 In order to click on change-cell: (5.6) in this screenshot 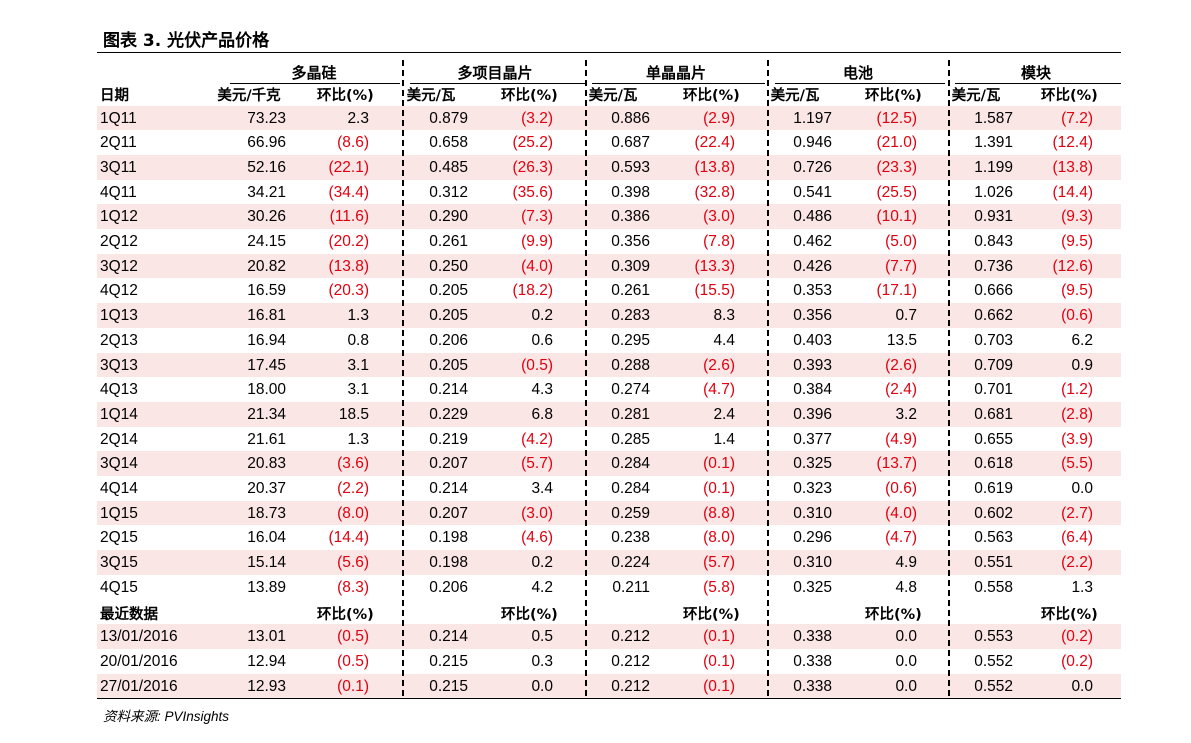, I will do `click(353, 563)`.